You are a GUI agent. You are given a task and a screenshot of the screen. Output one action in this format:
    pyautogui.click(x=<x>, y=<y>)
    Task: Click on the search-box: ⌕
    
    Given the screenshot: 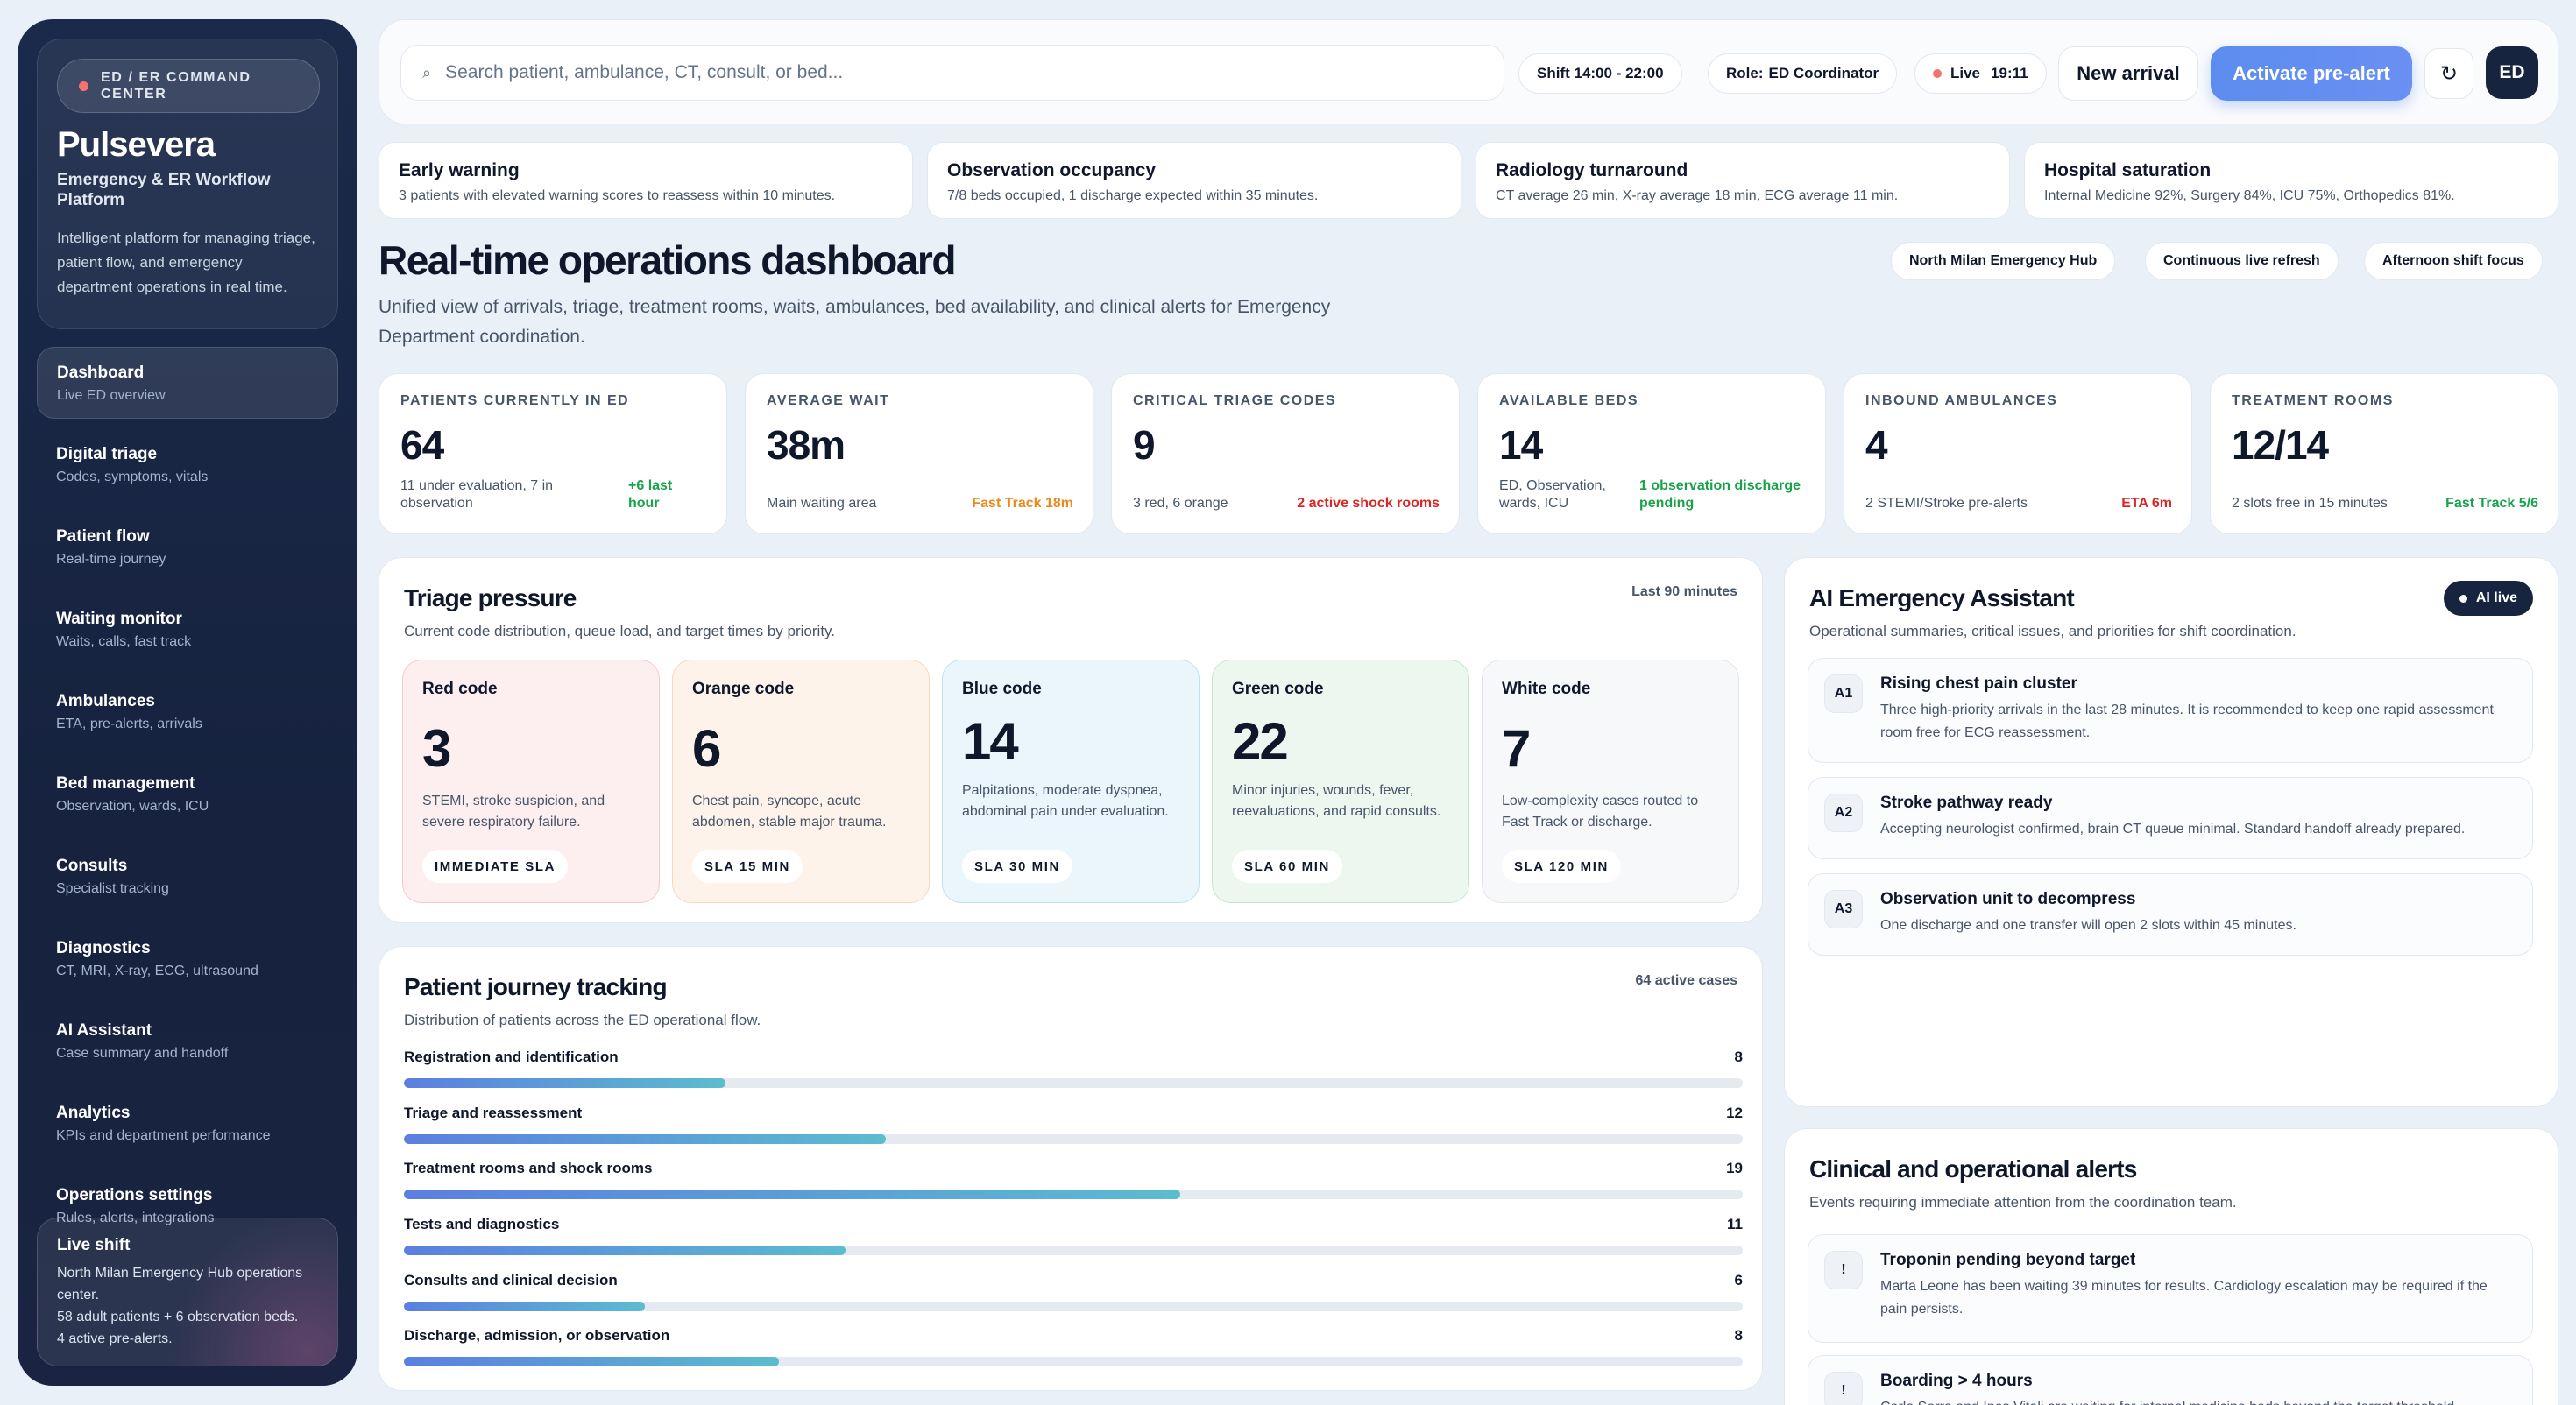 What is the action you would take?
    pyautogui.click(x=952, y=73)
    